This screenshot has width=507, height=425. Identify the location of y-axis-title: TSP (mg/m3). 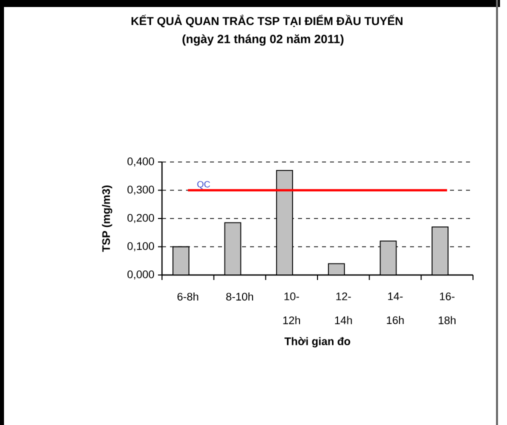
(107, 219).